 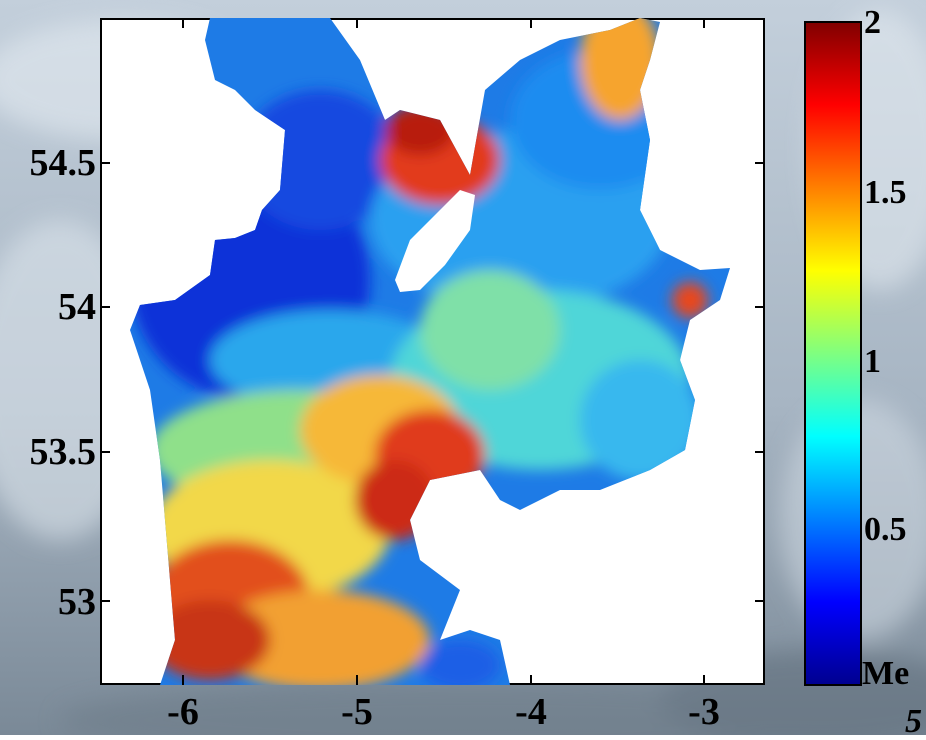 What do you see at coordinates (704, 712) in the screenshot?
I see `x-tick-label: -3` at bounding box center [704, 712].